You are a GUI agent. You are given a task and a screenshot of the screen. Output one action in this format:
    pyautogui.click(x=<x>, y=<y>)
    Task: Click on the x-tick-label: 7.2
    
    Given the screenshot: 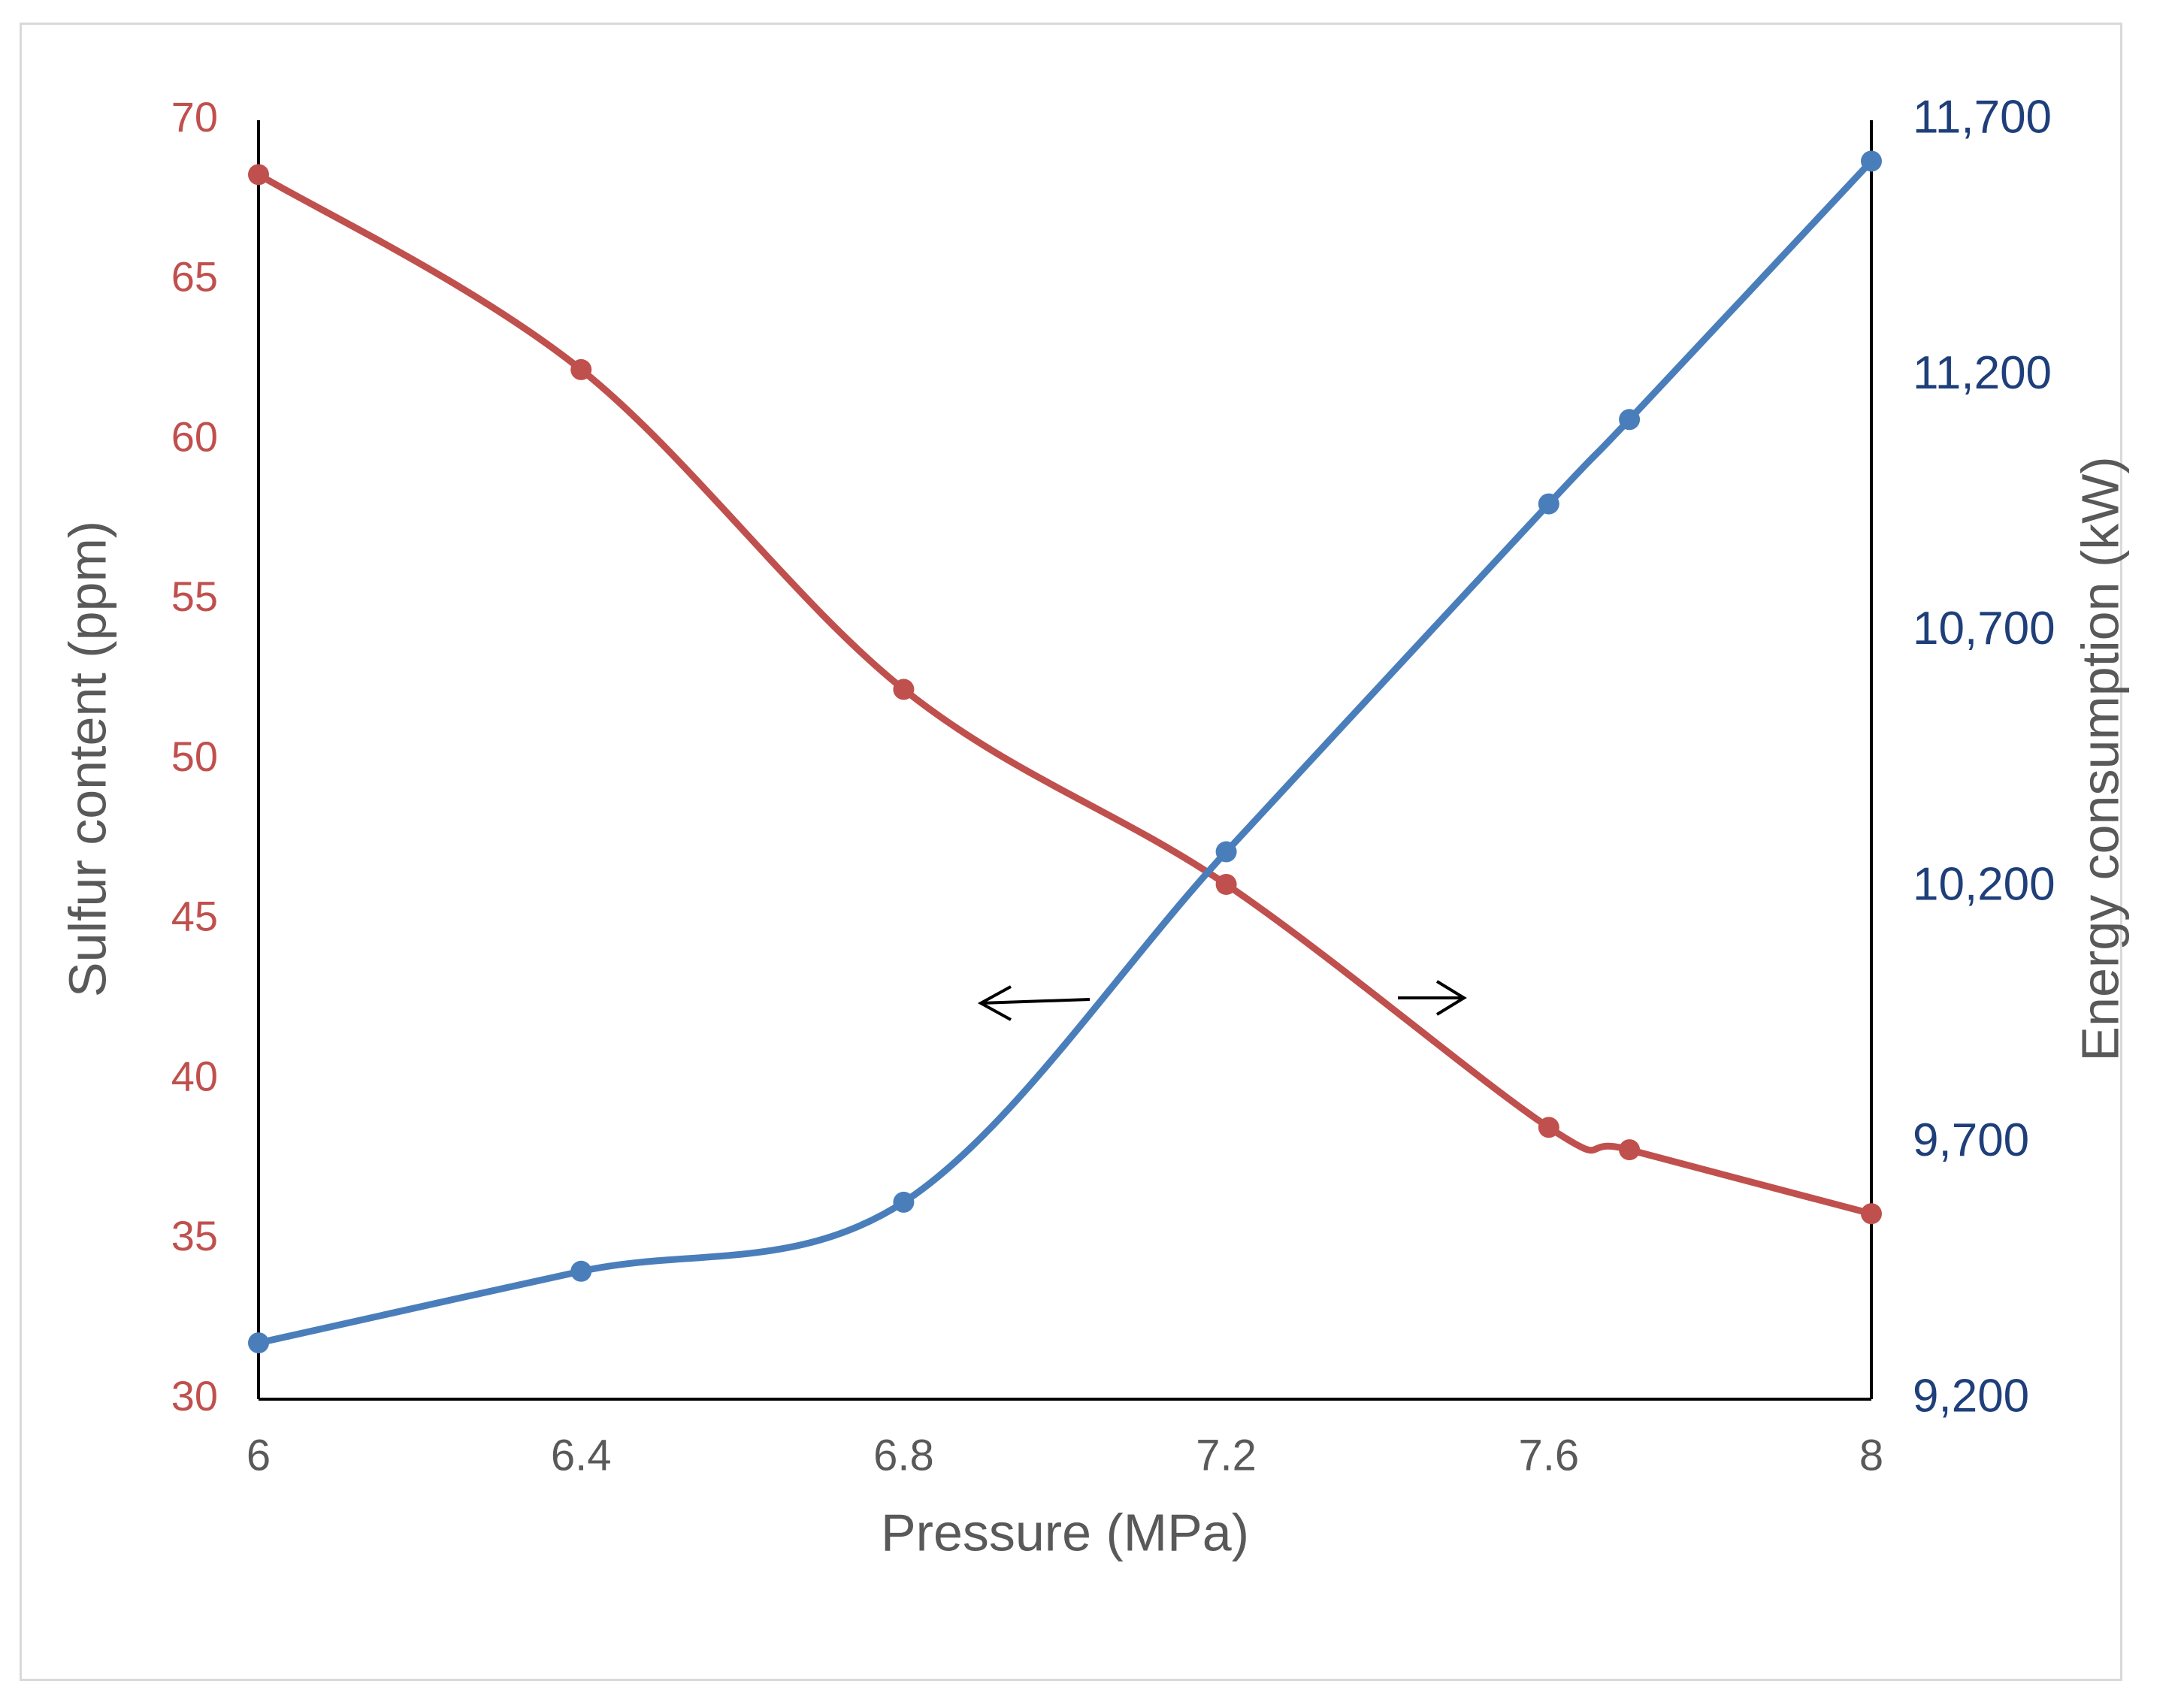 What is the action you would take?
    pyautogui.click(x=1226, y=1455)
    